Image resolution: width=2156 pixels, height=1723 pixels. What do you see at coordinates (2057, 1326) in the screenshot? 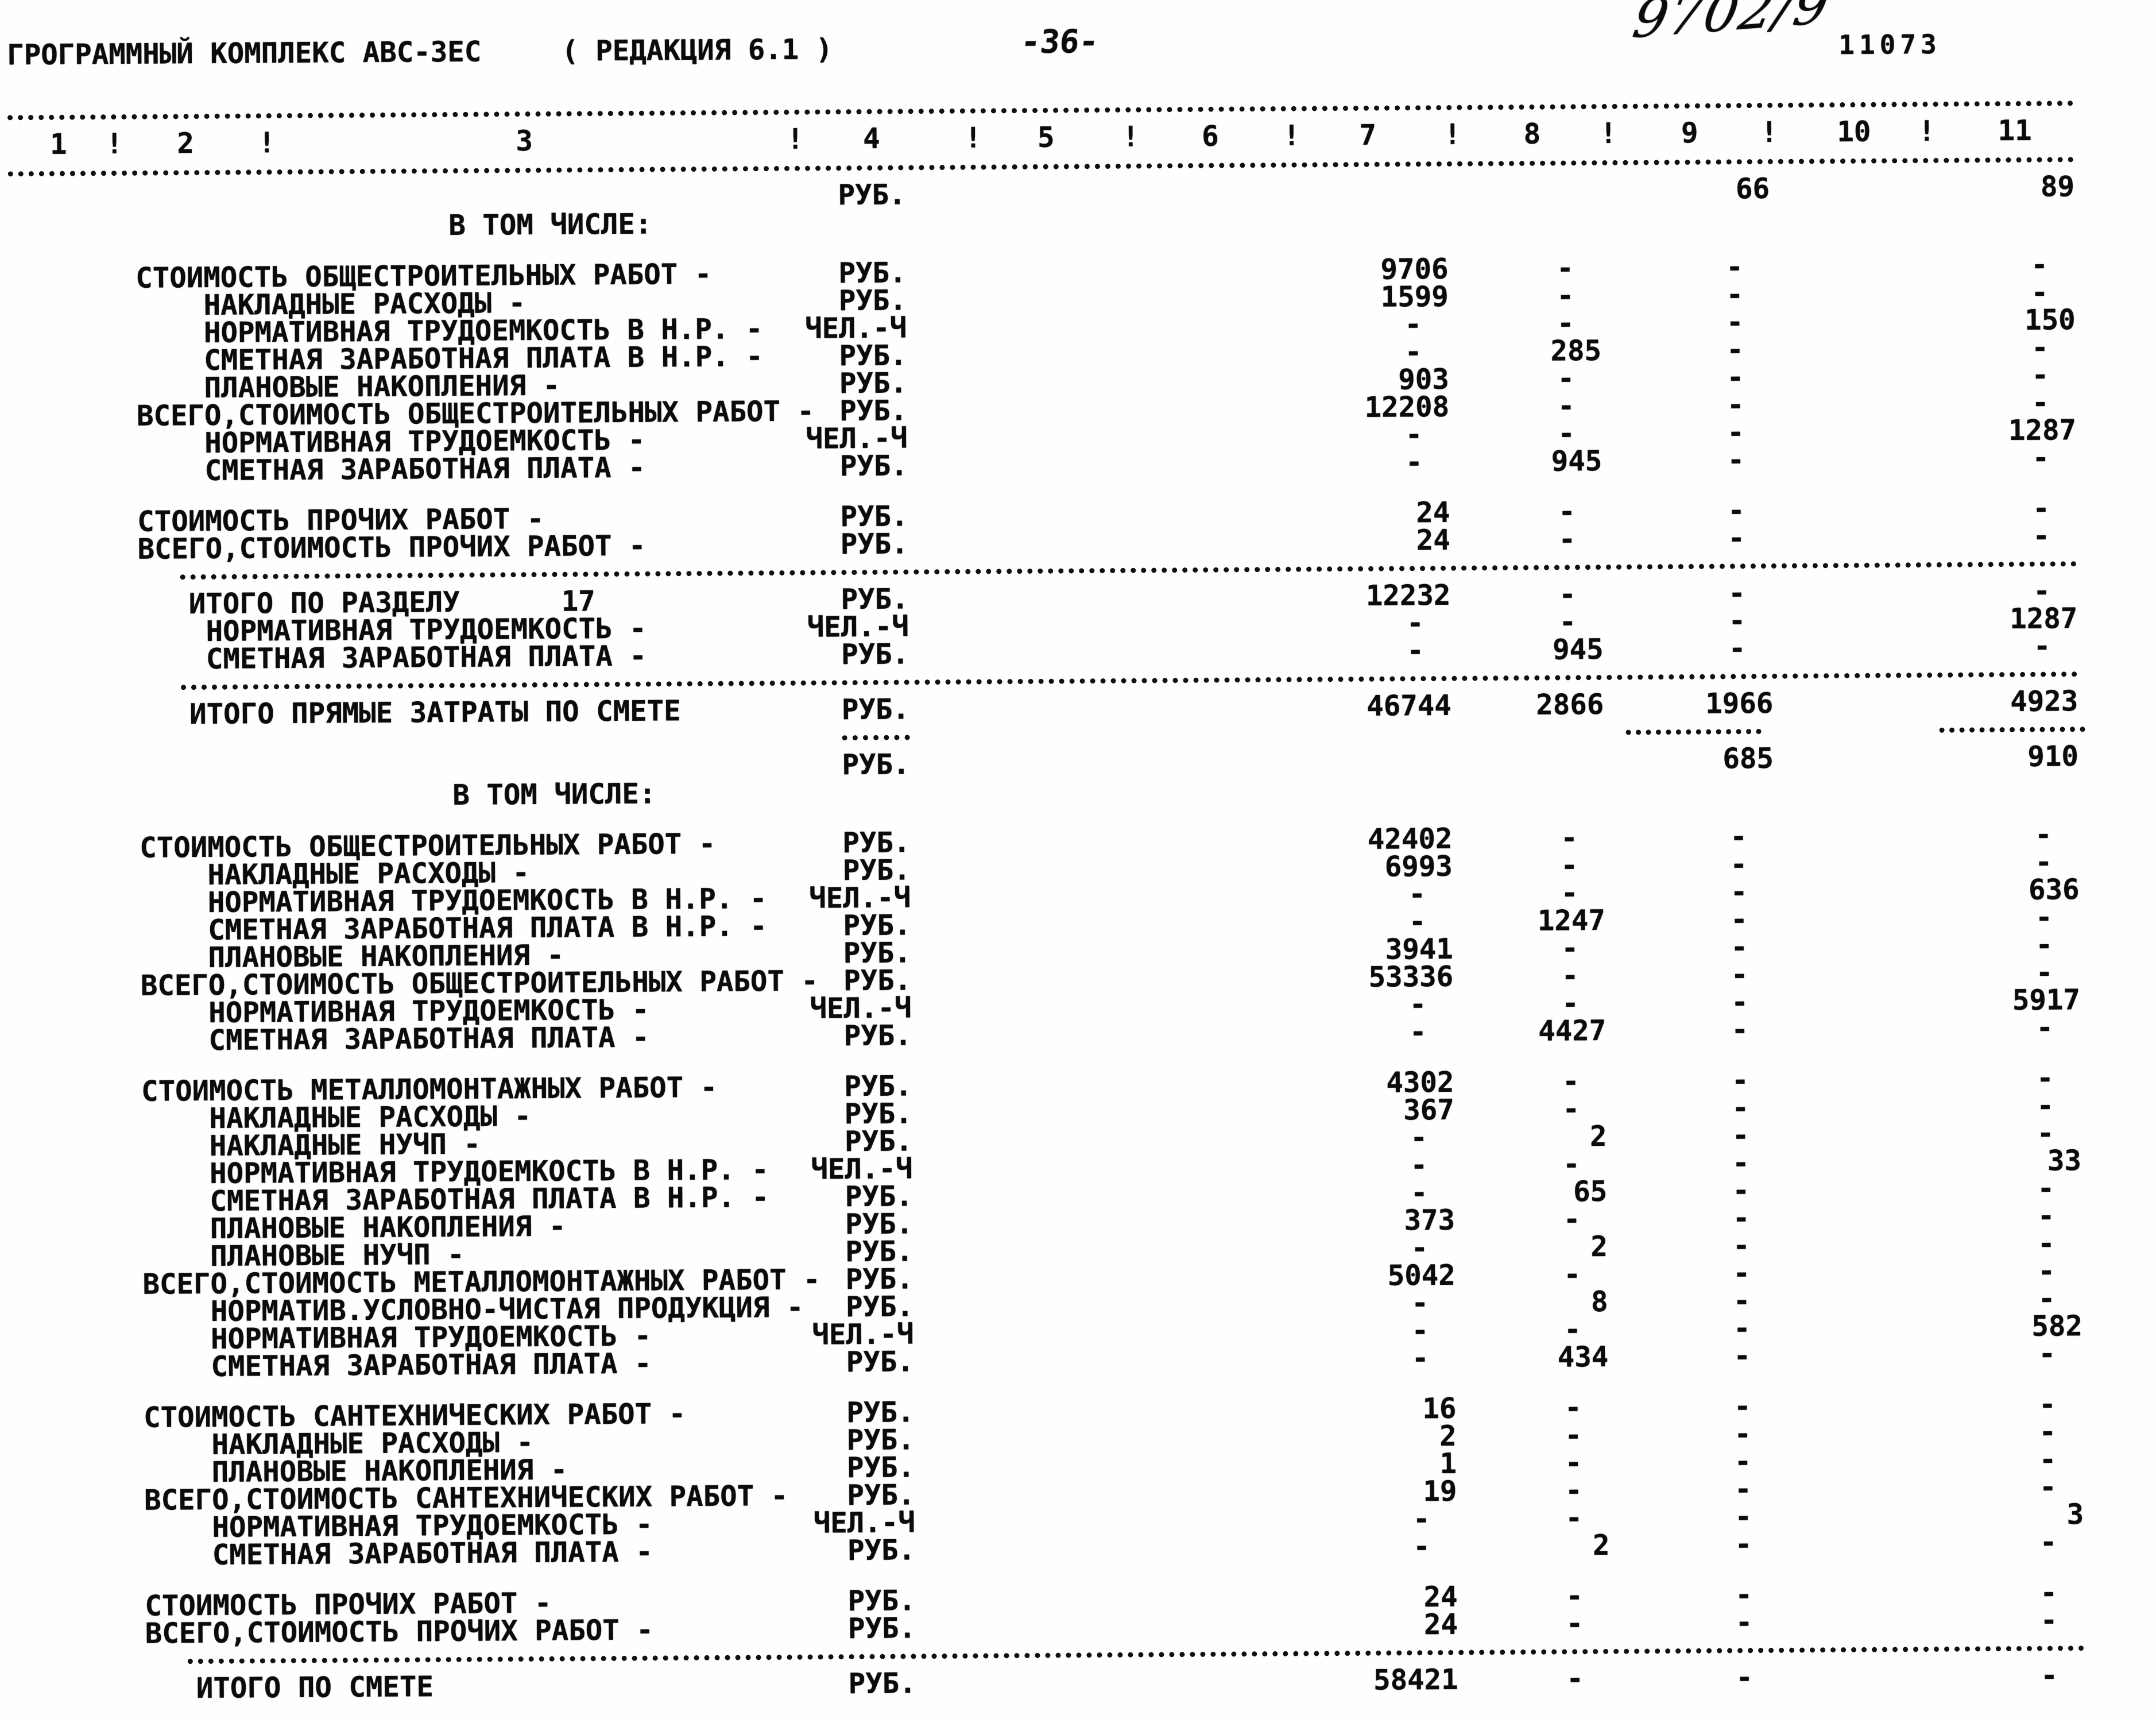
I see `value-cell-c11: 582` at bounding box center [2057, 1326].